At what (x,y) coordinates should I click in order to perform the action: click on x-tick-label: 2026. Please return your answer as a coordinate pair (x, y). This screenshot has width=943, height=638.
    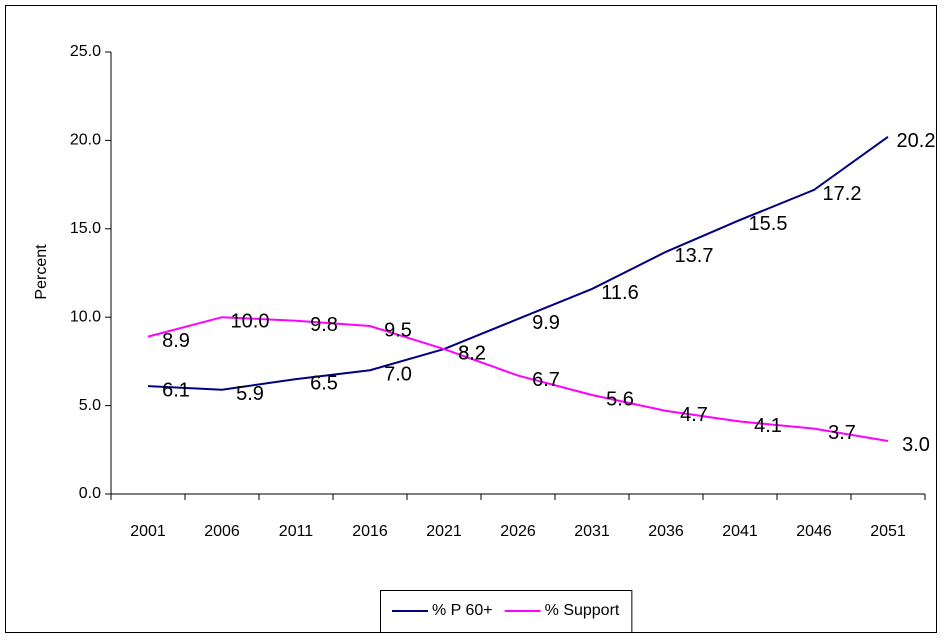
    Looking at the image, I should click on (518, 531).